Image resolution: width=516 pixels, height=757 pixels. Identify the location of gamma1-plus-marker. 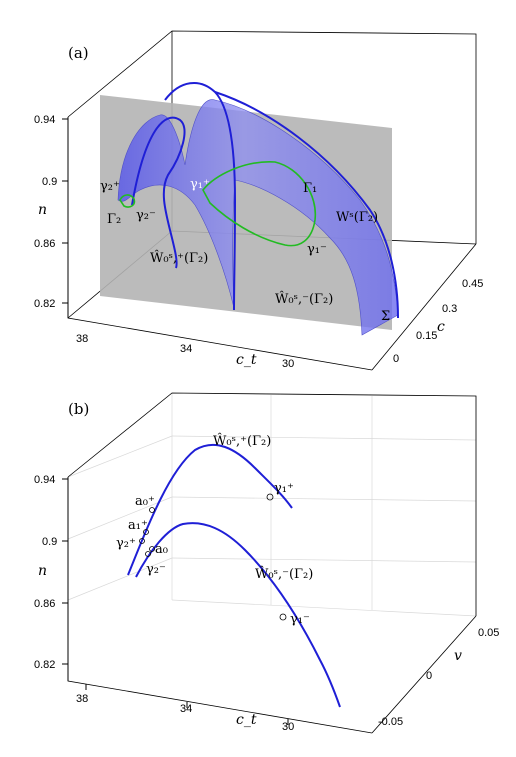
(270, 497).